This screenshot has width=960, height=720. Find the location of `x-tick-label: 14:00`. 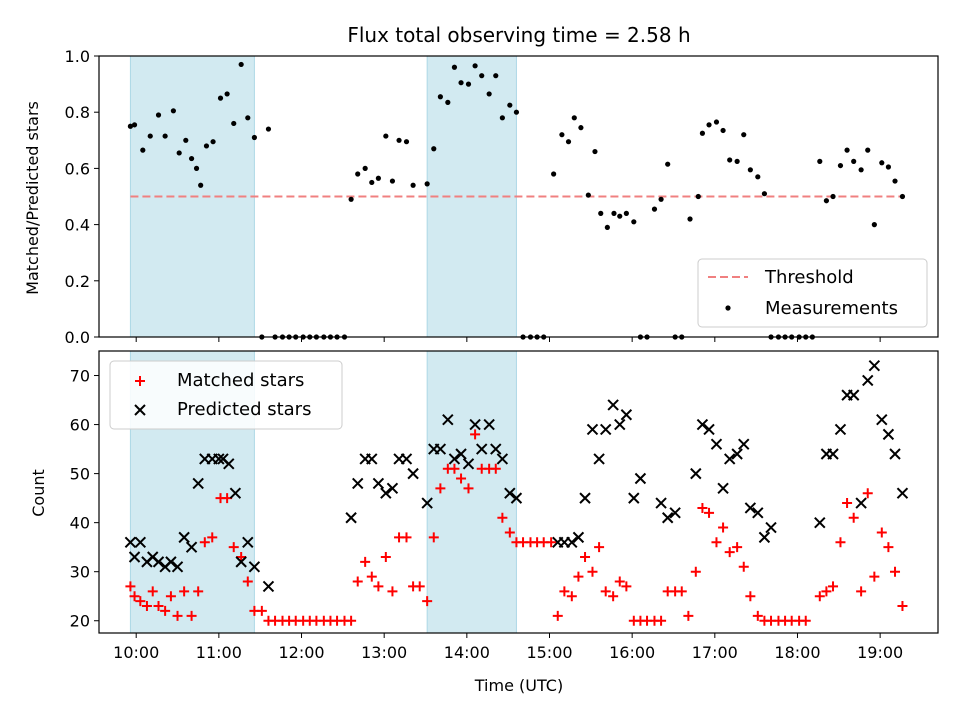

x-tick-label: 14:00 is located at coordinates (467, 652).